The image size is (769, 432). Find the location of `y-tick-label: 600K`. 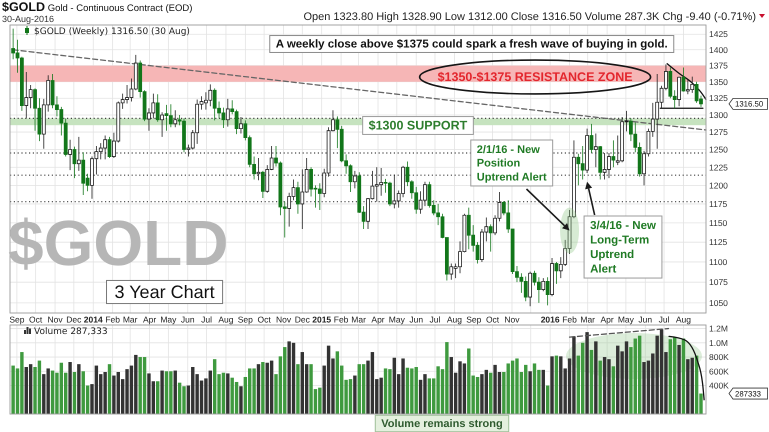

y-tick-label: 600K is located at coordinates (719, 371).